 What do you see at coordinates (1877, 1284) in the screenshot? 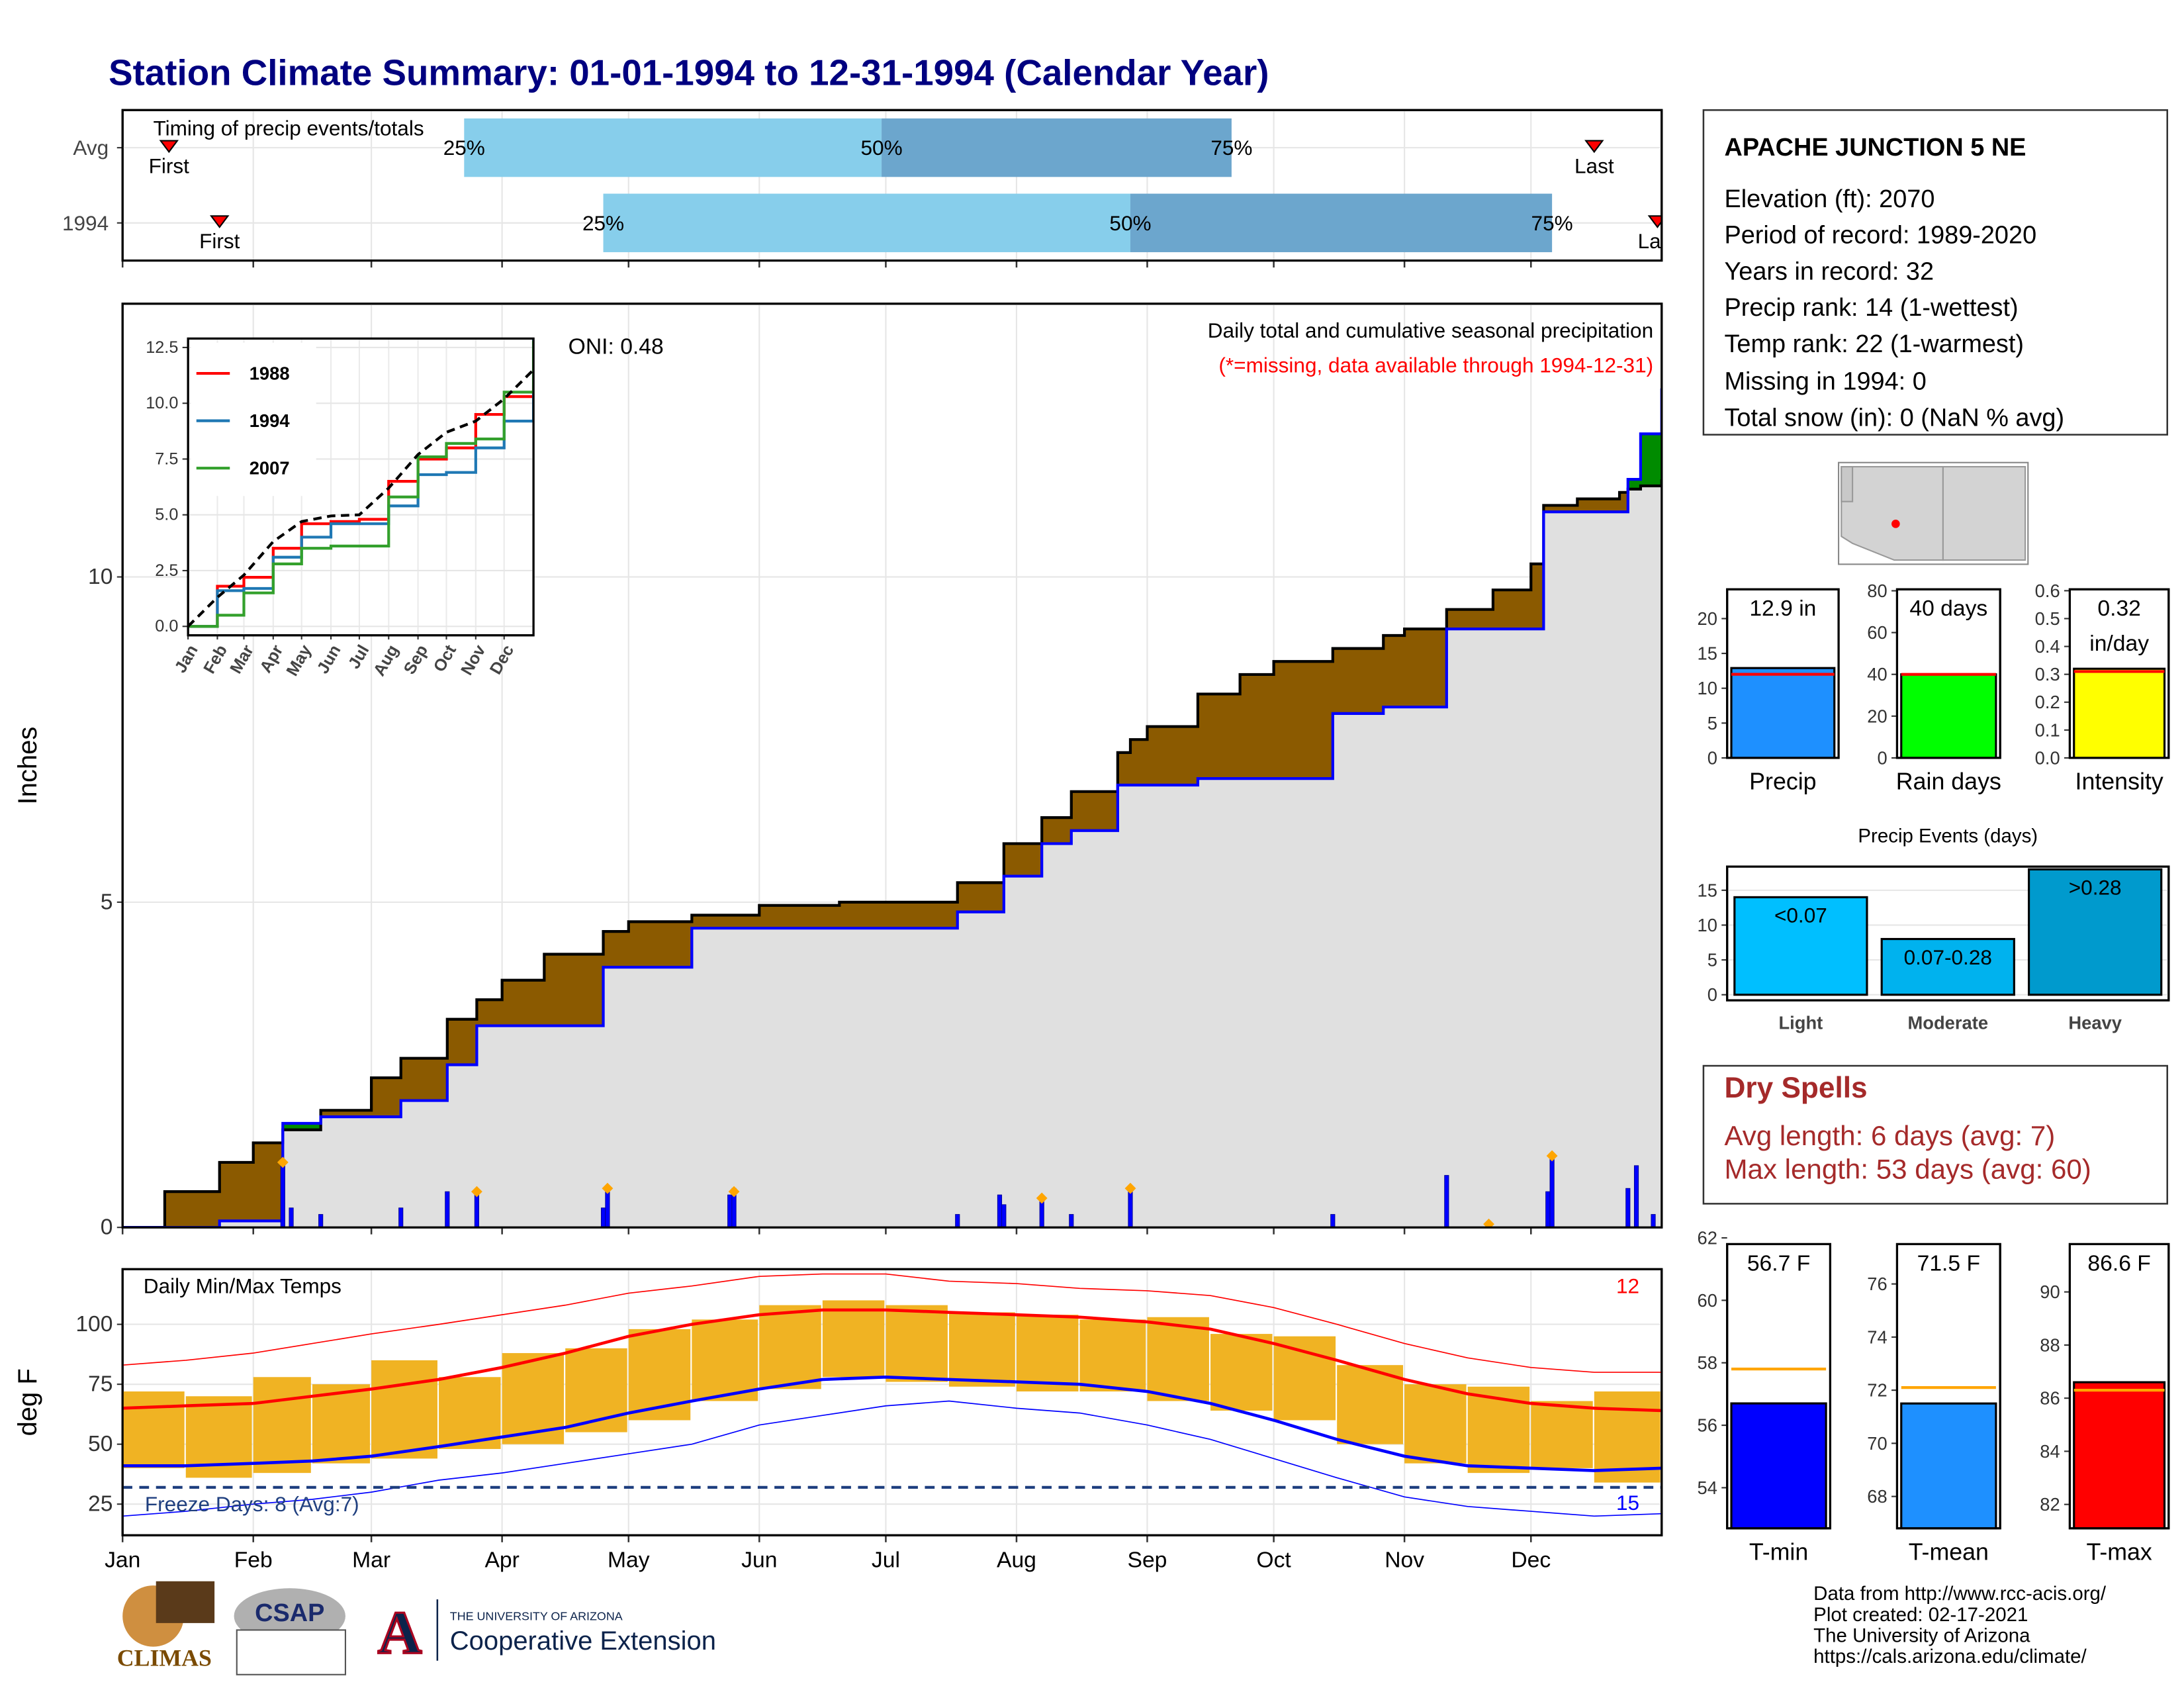
I see `y-tick-label: 76` at bounding box center [1877, 1284].